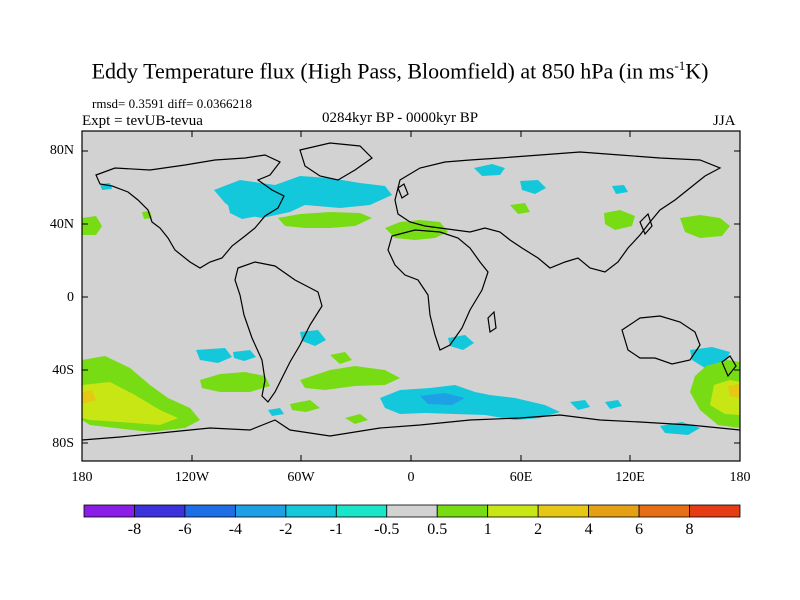  I want to click on lon-label: 120E, so click(630, 477).